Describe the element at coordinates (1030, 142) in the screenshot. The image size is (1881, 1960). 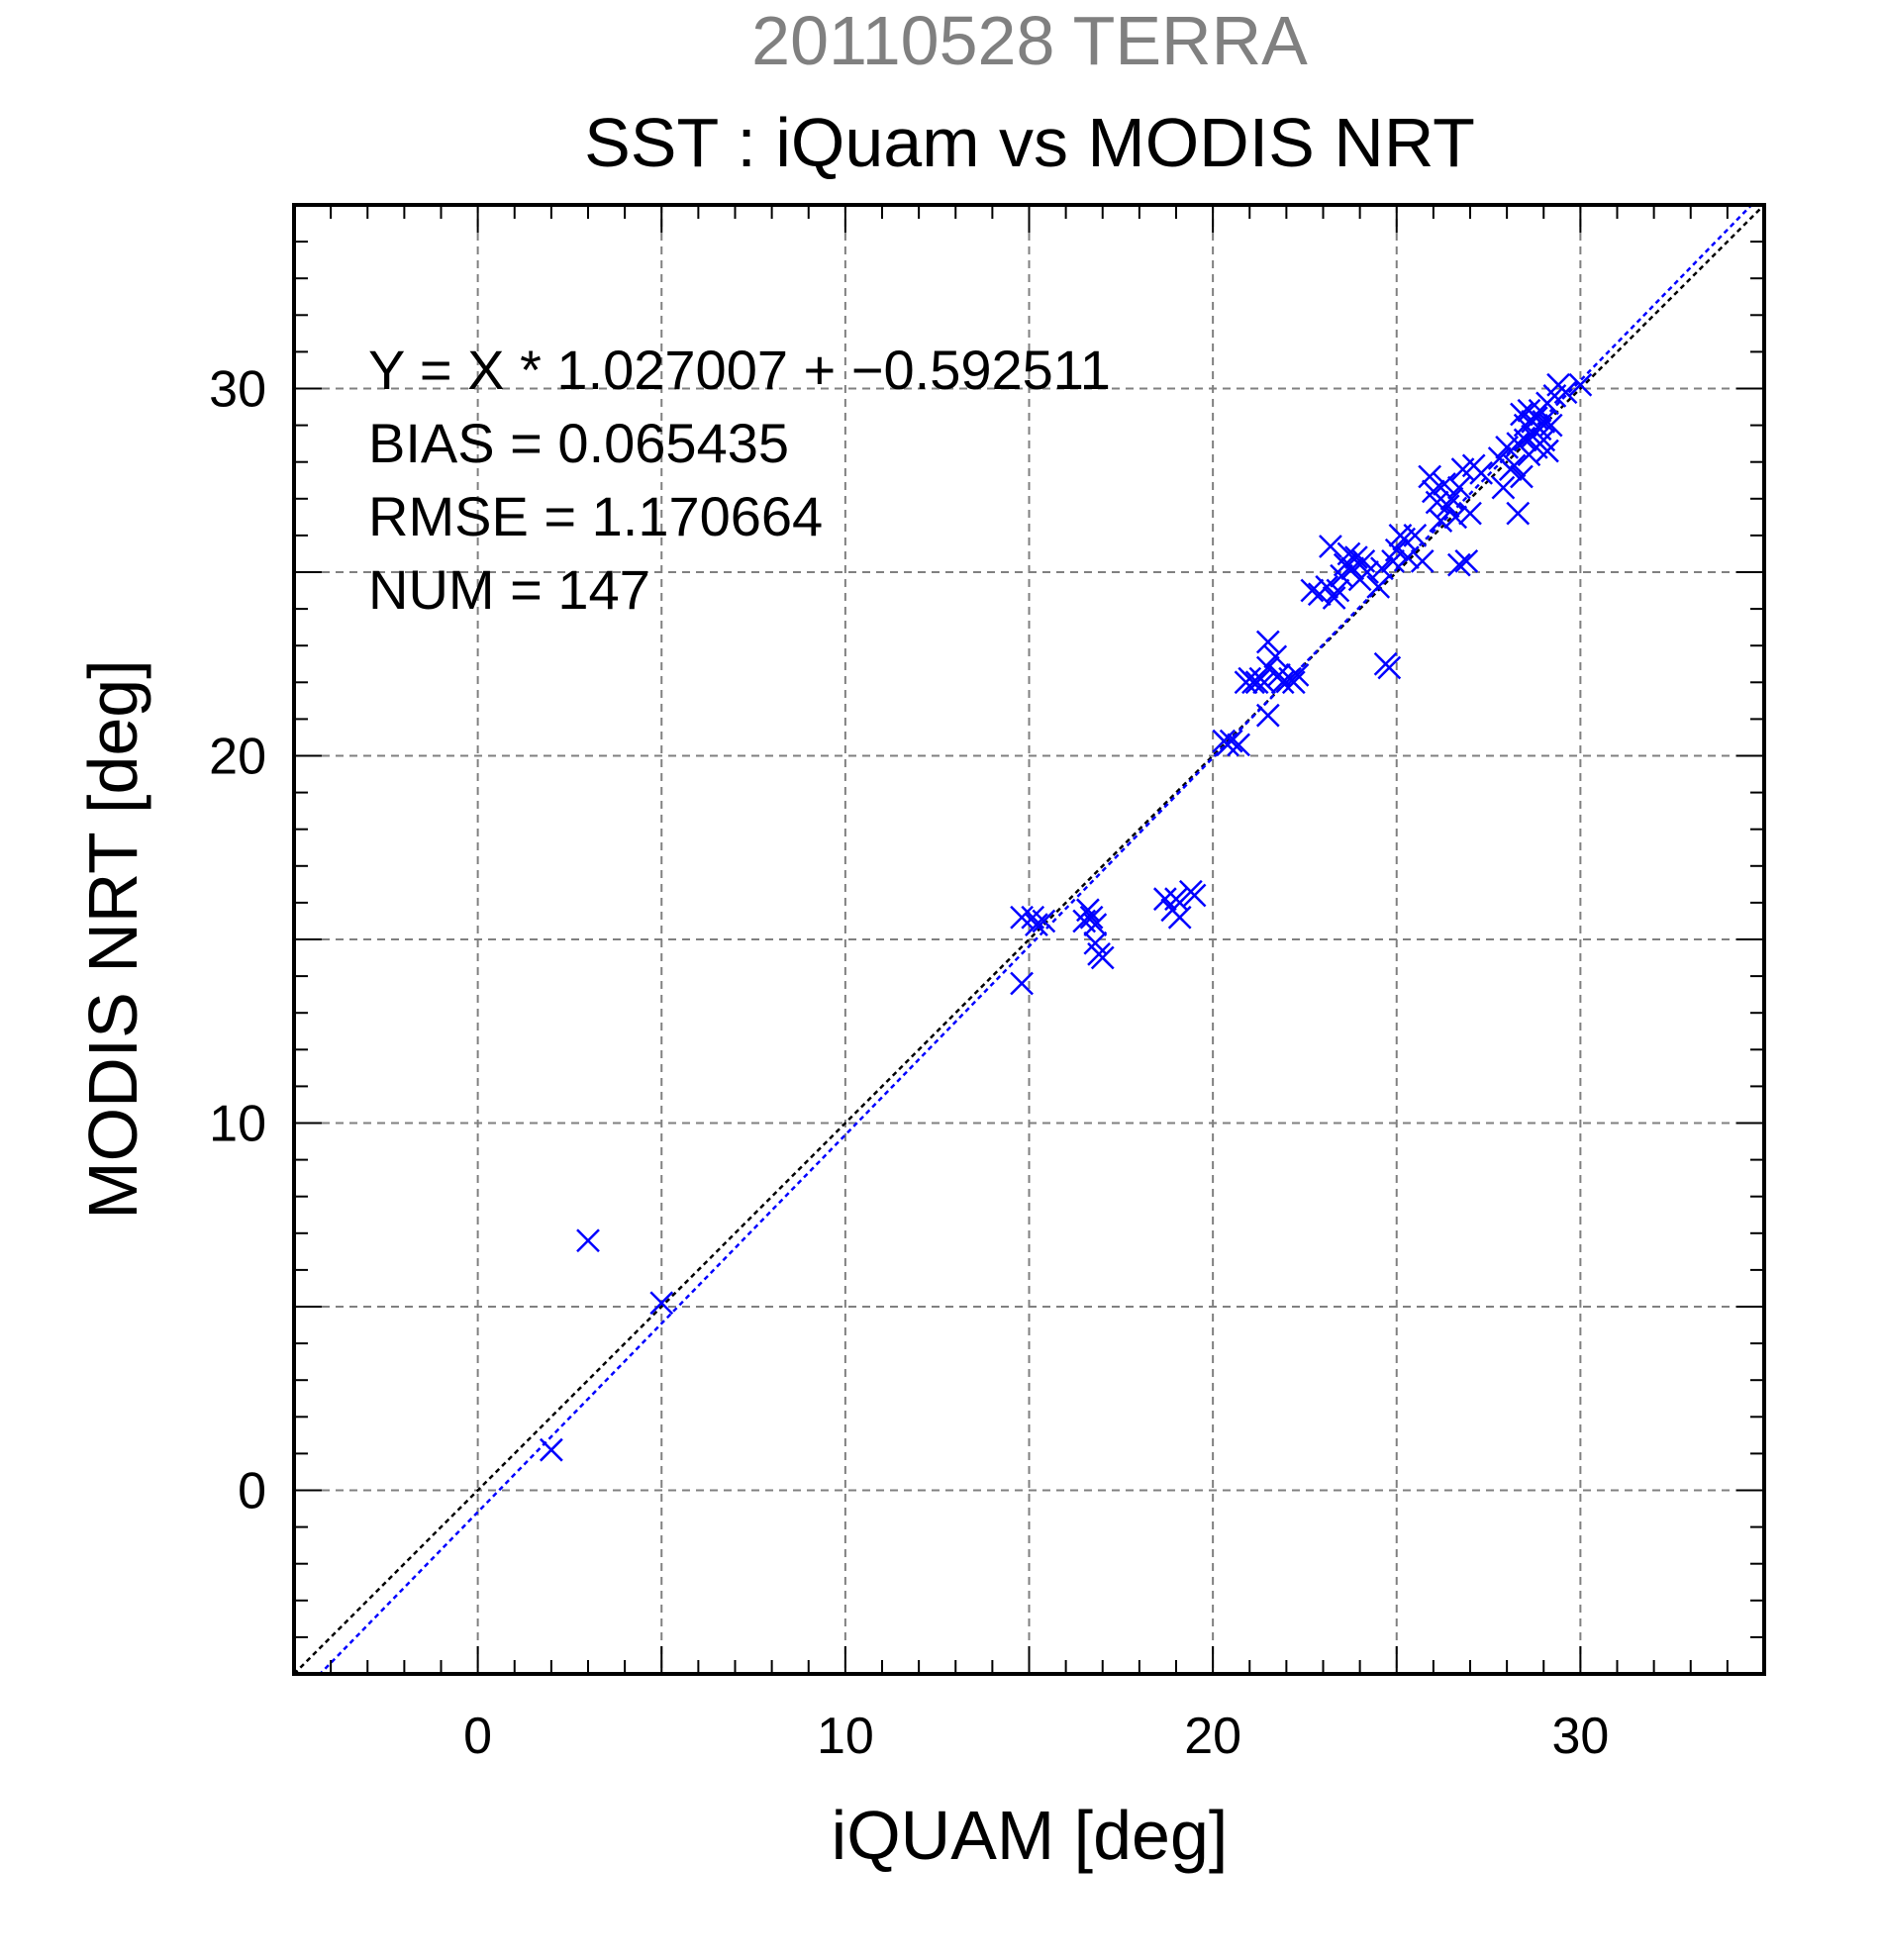
I see `chart-title: SST : iQuam vs MODIS NRT` at that location.